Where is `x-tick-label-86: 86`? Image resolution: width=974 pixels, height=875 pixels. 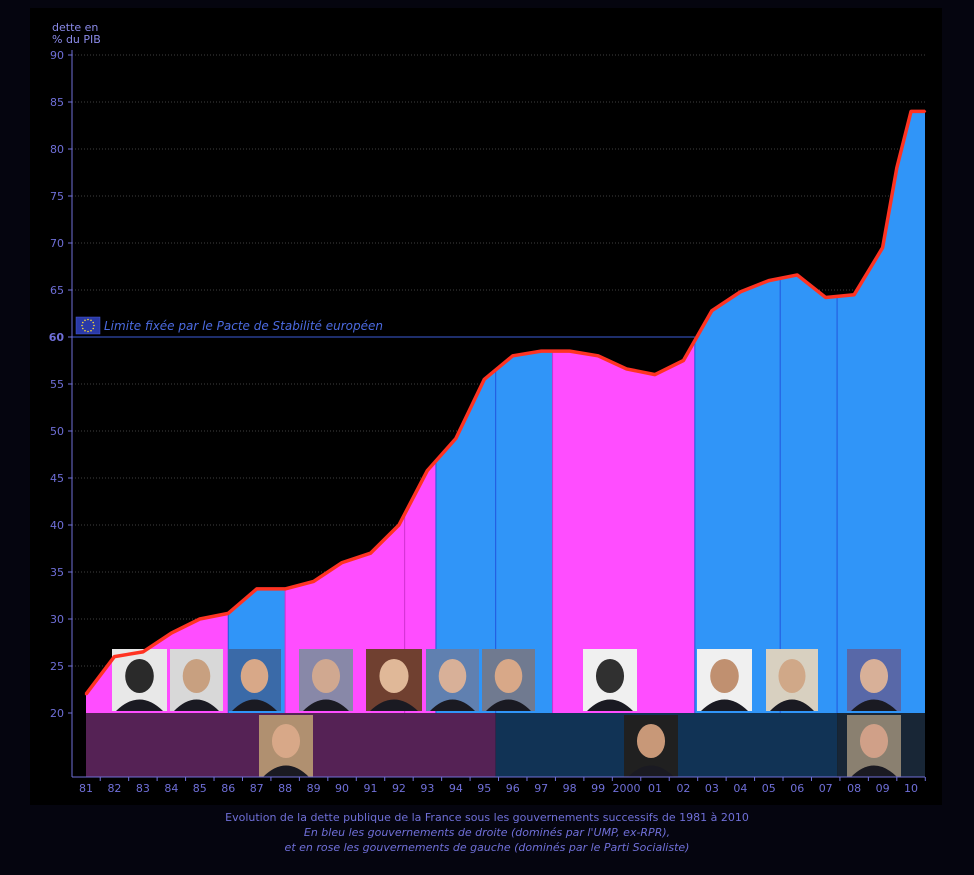 x-tick-label-86: 86 is located at coordinates (228, 788).